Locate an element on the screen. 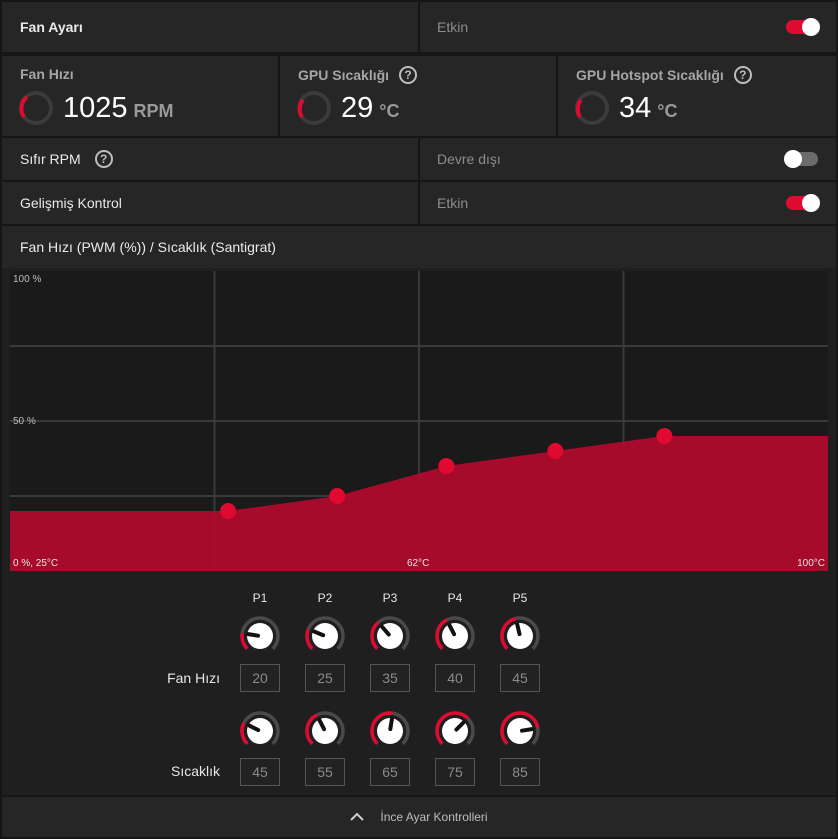 The height and width of the screenshot is (839, 838). advanced-control-value-cell: Etkin is located at coordinates (628, 203).